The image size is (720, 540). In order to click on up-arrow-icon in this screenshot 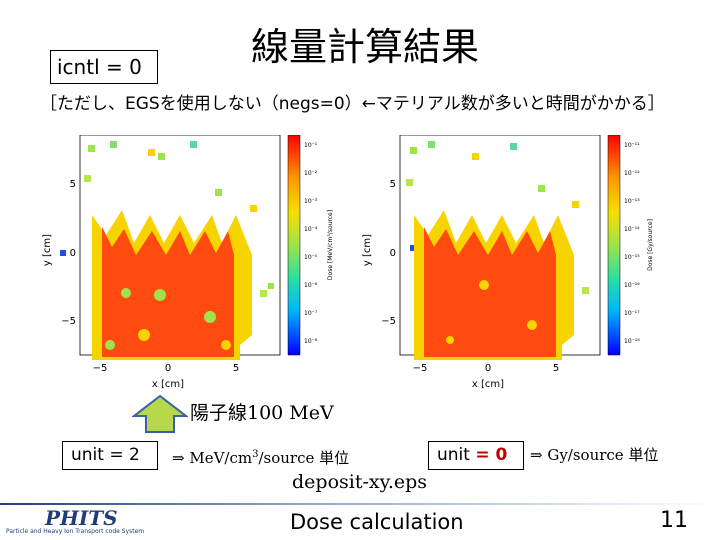, I will do `click(160, 413)`.